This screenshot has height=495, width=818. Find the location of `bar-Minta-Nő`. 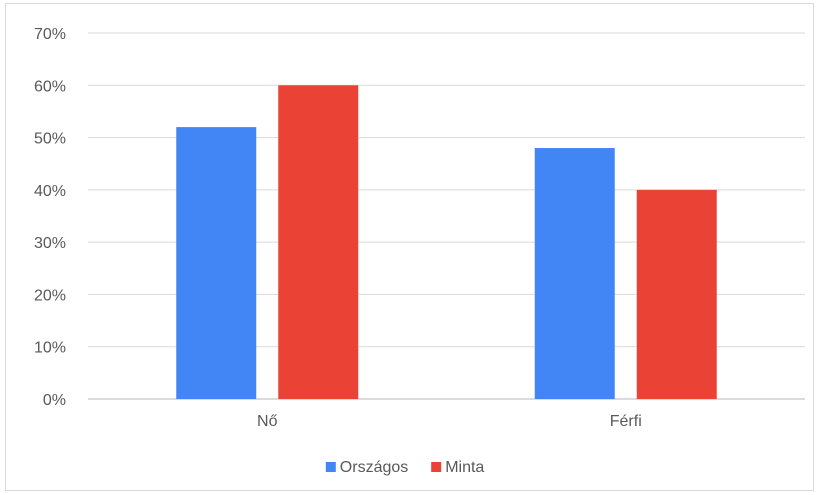

bar-Minta-Nő is located at coordinates (318, 242).